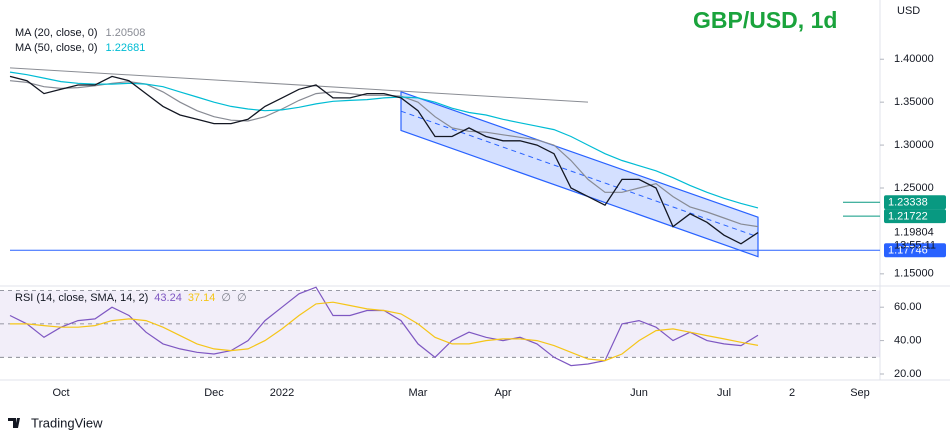 Image resolution: width=950 pixels, height=438 pixels. Describe the element at coordinates (908, 307) in the screenshot. I see `y-tick-label: 60.00` at that location.